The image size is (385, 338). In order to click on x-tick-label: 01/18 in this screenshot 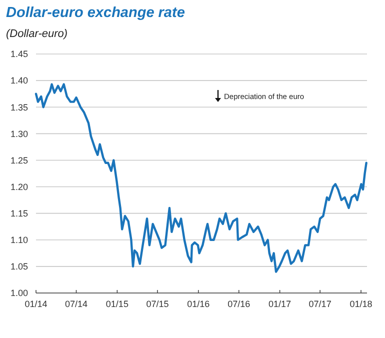, I will do `click(361, 304)`.